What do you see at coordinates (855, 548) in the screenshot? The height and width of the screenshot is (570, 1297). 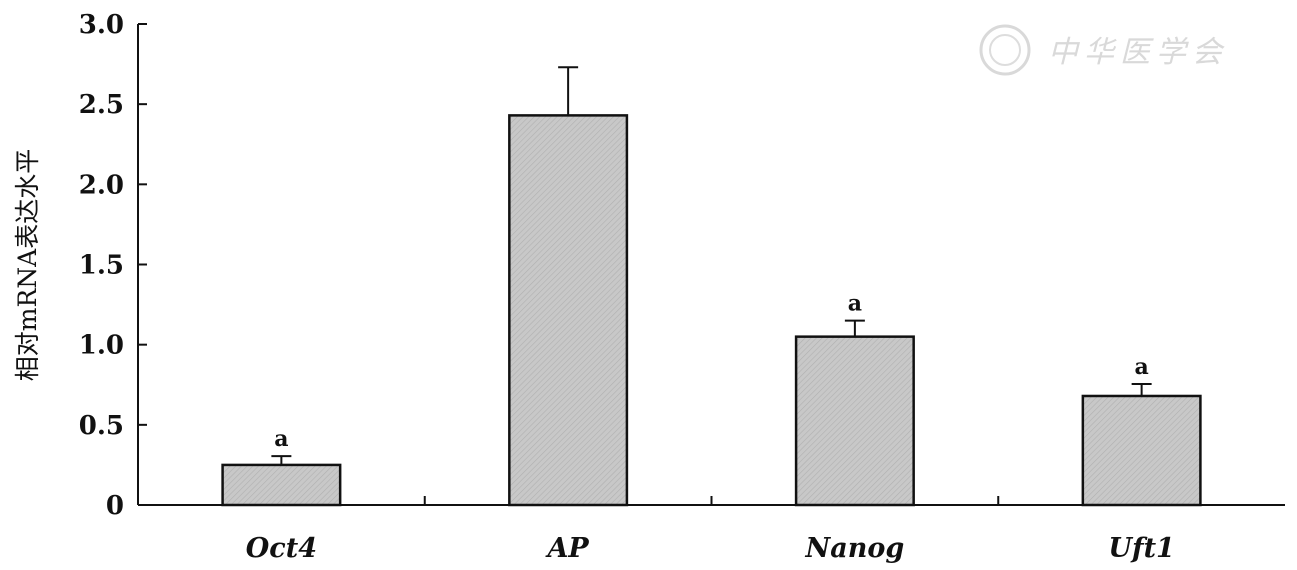 I see `x-tick-label: Nanog` at bounding box center [855, 548].